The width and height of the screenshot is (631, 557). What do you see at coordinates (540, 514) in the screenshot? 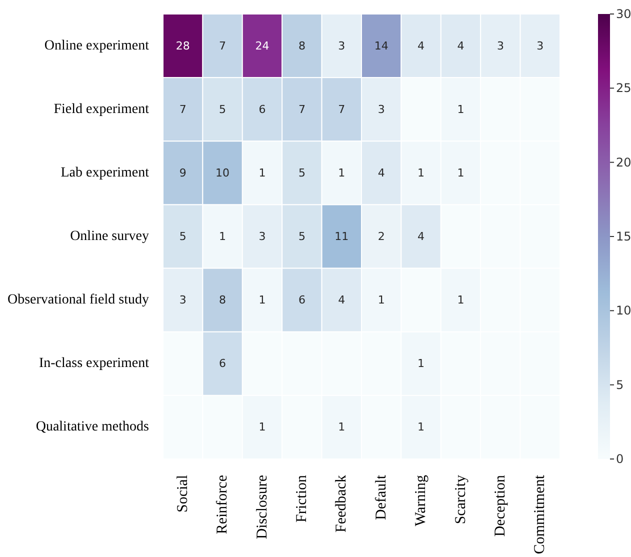
I see `x-tick-label: Commitment` at bounding box center [540, 514].